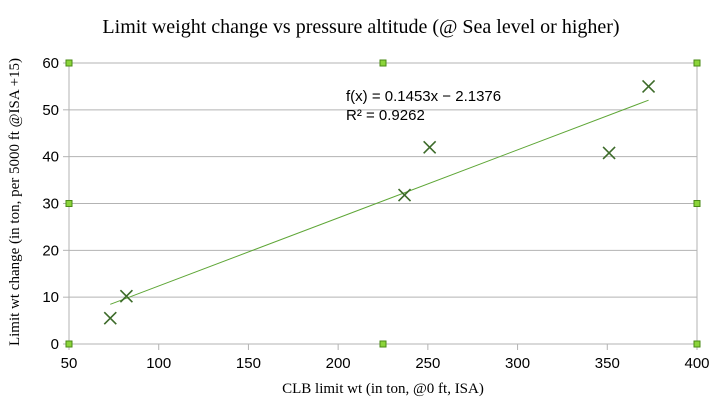 This screenshot has width=724, height=403. What do you see at coordinates (427, 363) in the screenshot?
I see `x-tick-label-250: 250` at bounding box center [427, 363].